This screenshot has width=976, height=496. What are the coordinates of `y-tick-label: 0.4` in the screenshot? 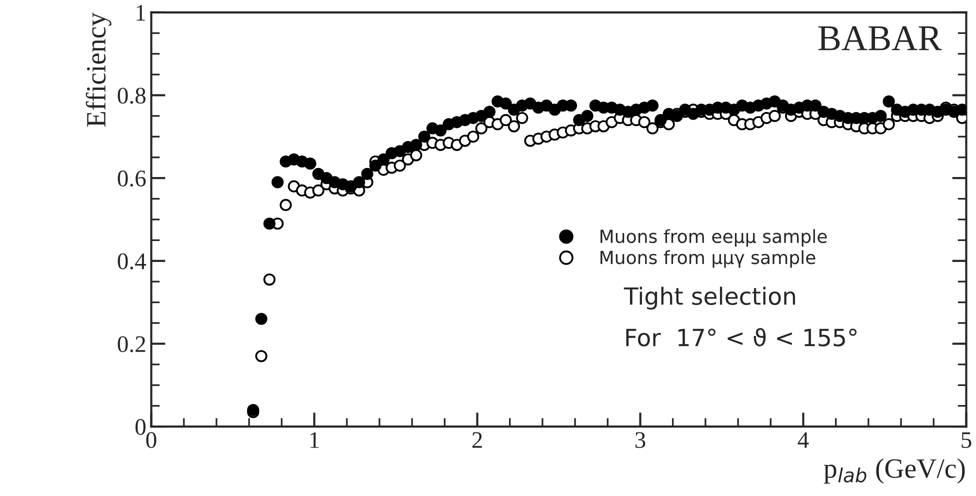 It's located at (132, 261).